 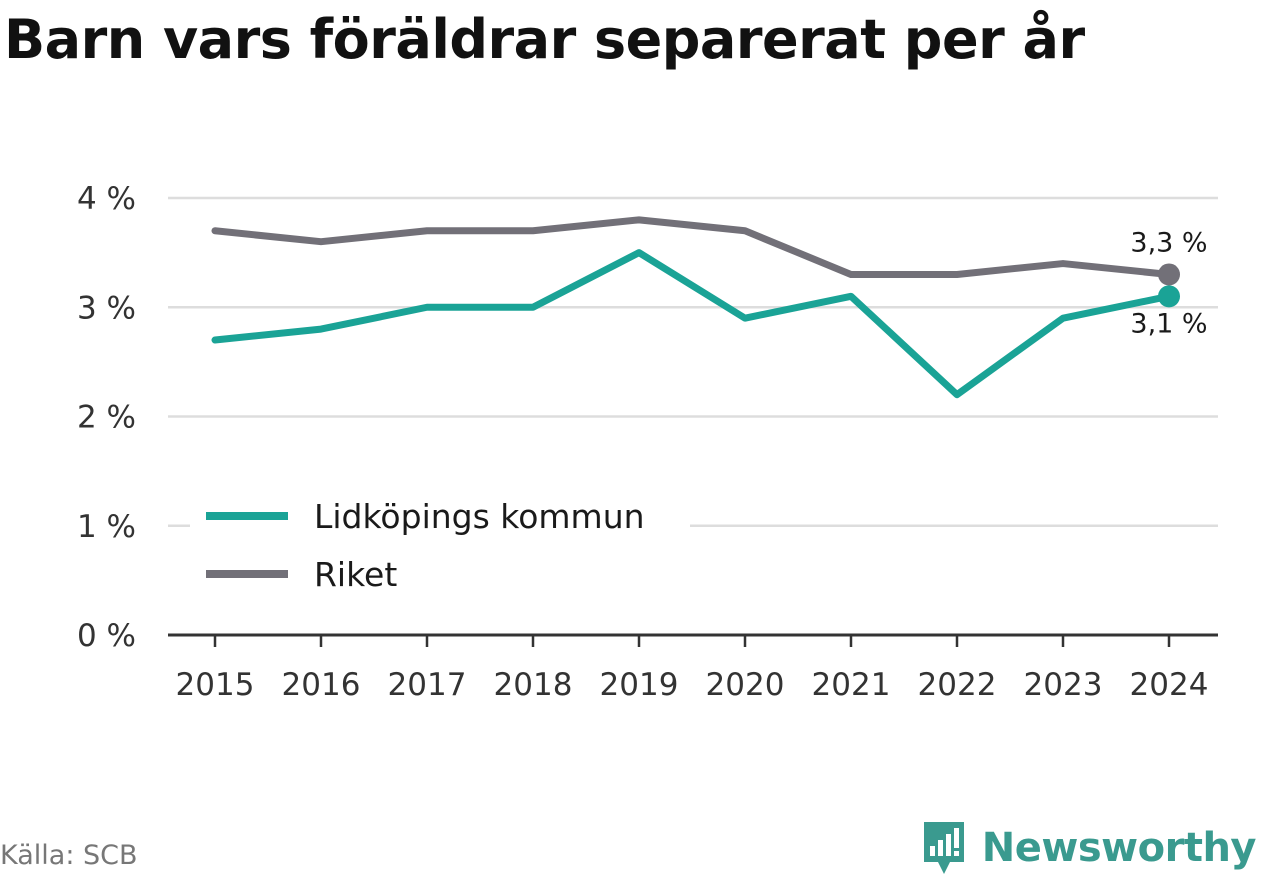 I want to click on end-labels: 3,1 % 3,3 %, so click(x=1168, y=283).